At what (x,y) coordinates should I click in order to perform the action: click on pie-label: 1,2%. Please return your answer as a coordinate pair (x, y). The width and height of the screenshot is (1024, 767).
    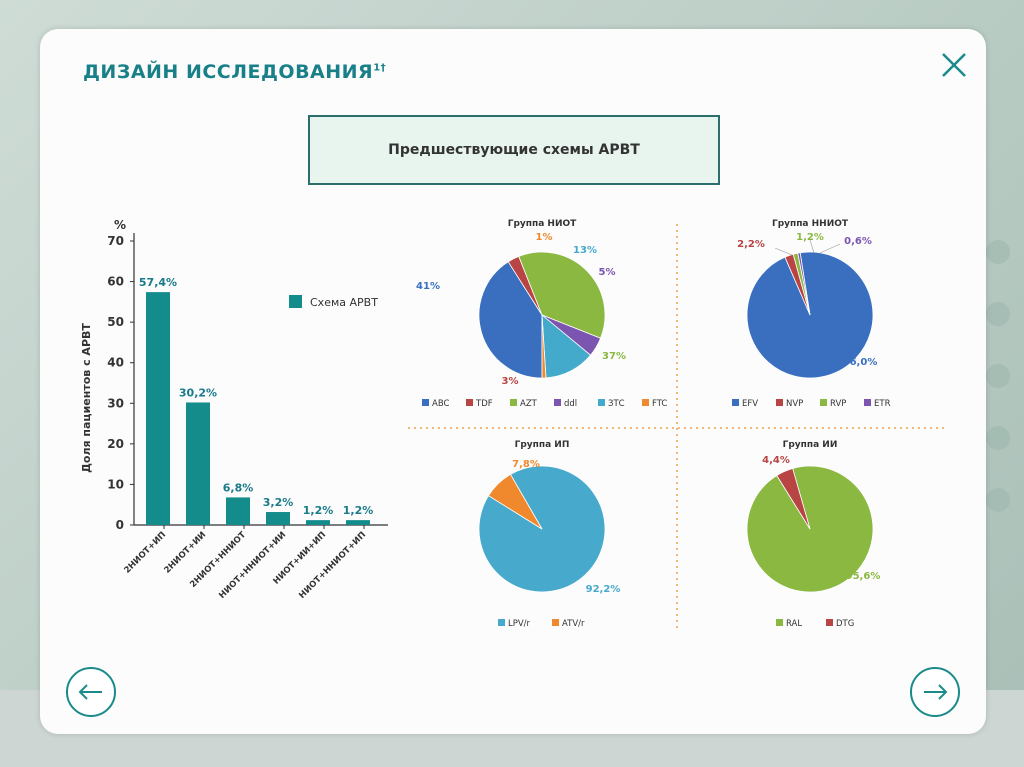
    Looking at the image, I should click on (810, 237).